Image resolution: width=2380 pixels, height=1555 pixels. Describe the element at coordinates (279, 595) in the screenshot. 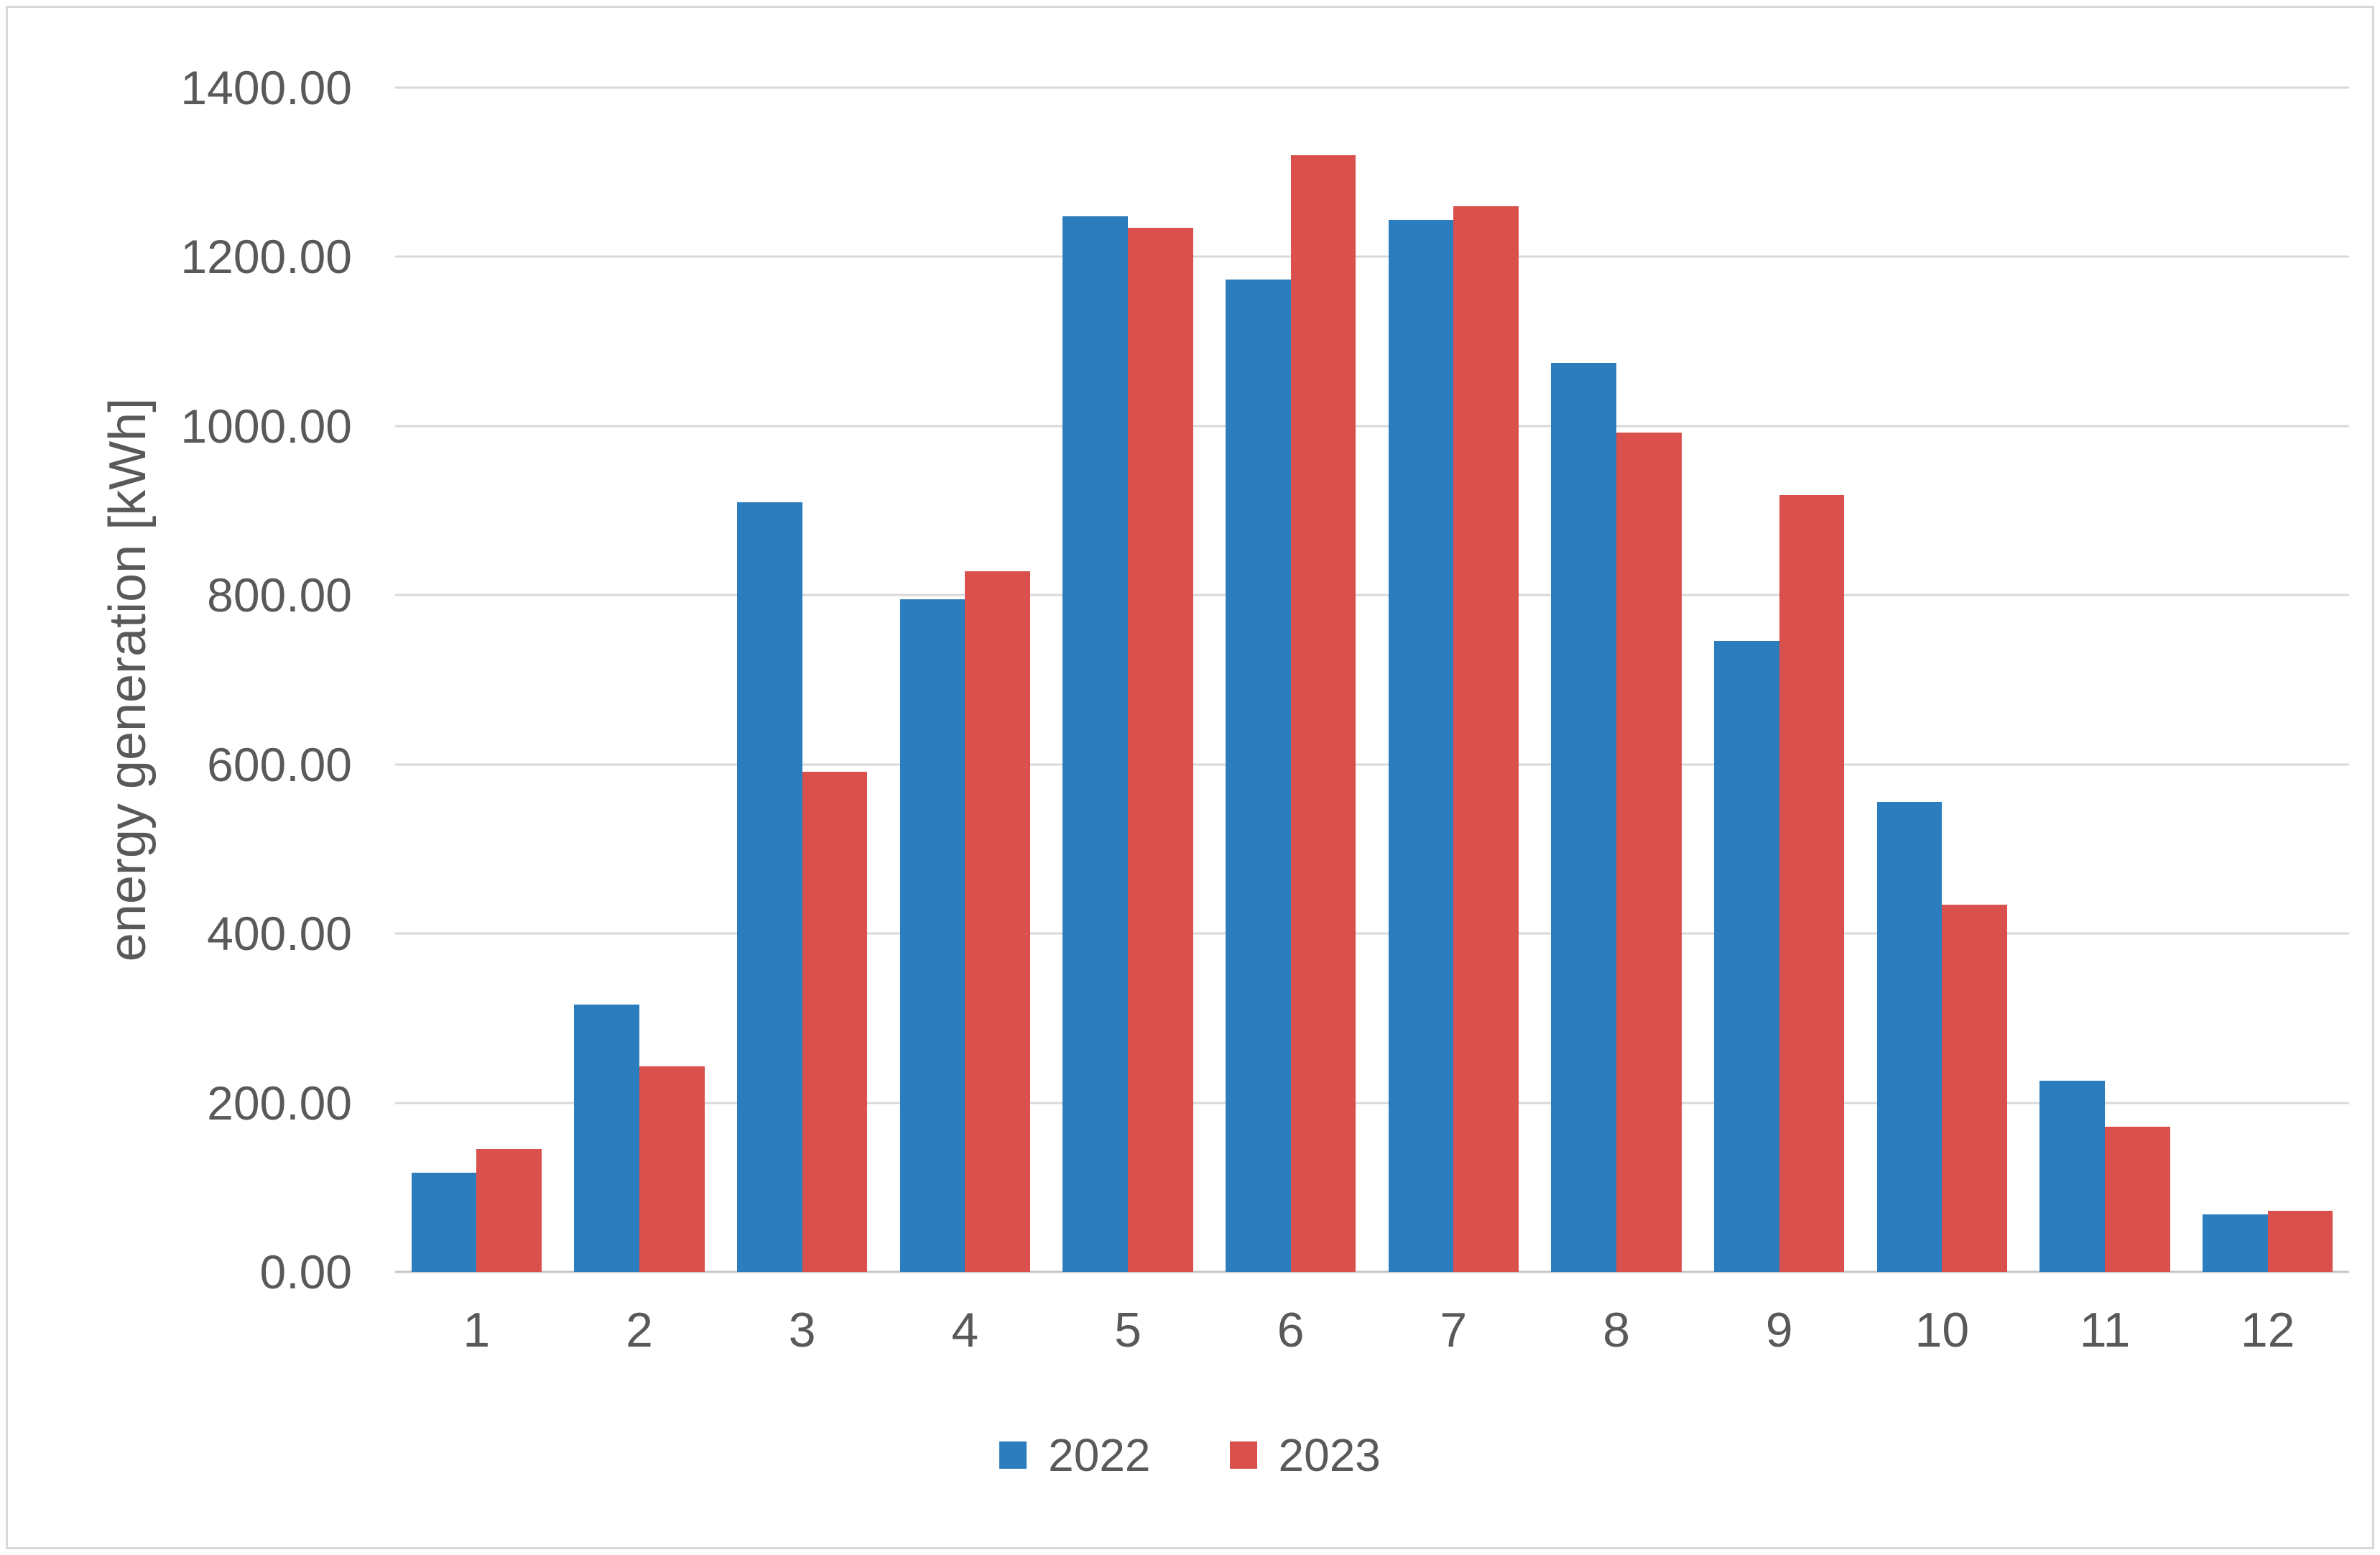

I see `y-tick-label-800: 800.00` at that location.